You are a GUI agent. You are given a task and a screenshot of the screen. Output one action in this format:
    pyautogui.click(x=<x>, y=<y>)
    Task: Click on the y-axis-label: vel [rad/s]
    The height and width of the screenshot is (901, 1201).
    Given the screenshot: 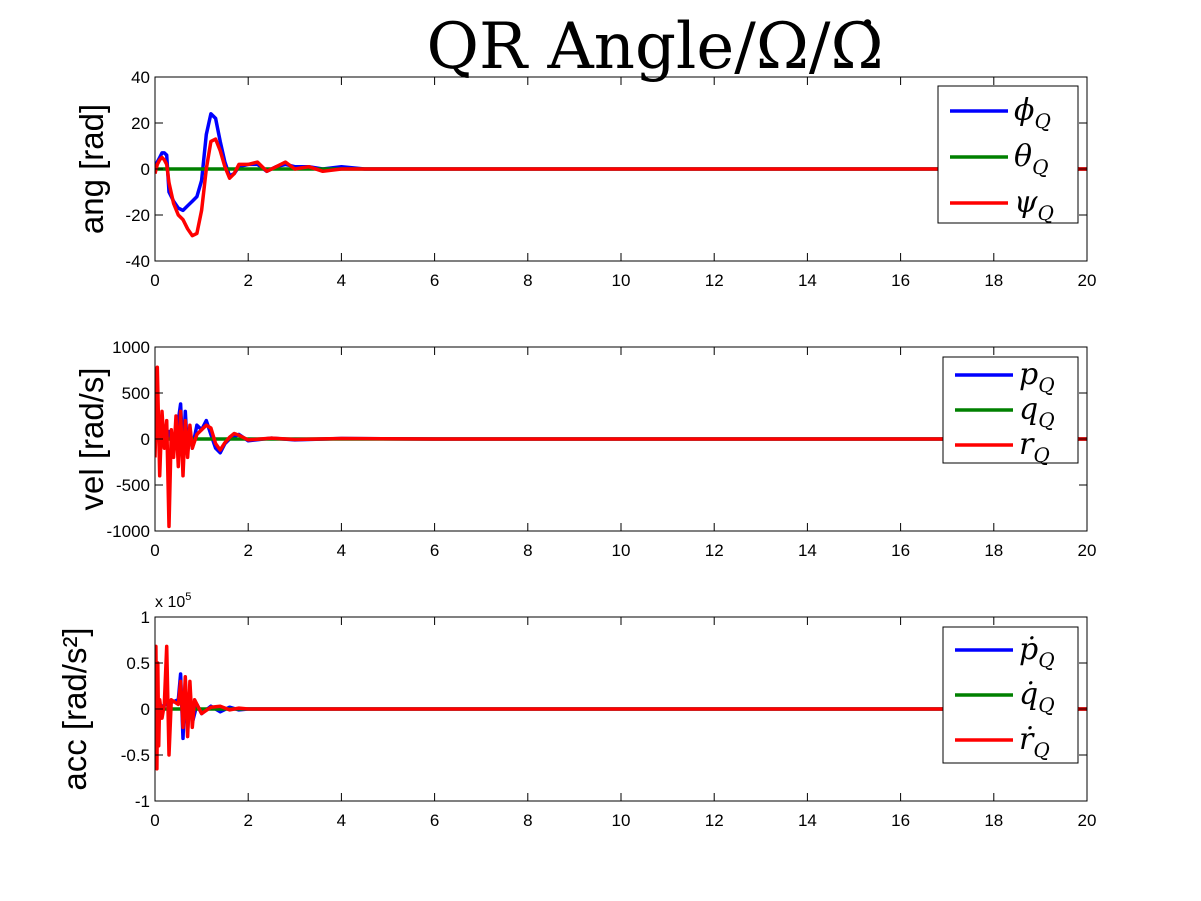 What is the action you would take?
    pyautogui.click(x=91, y=438)
    